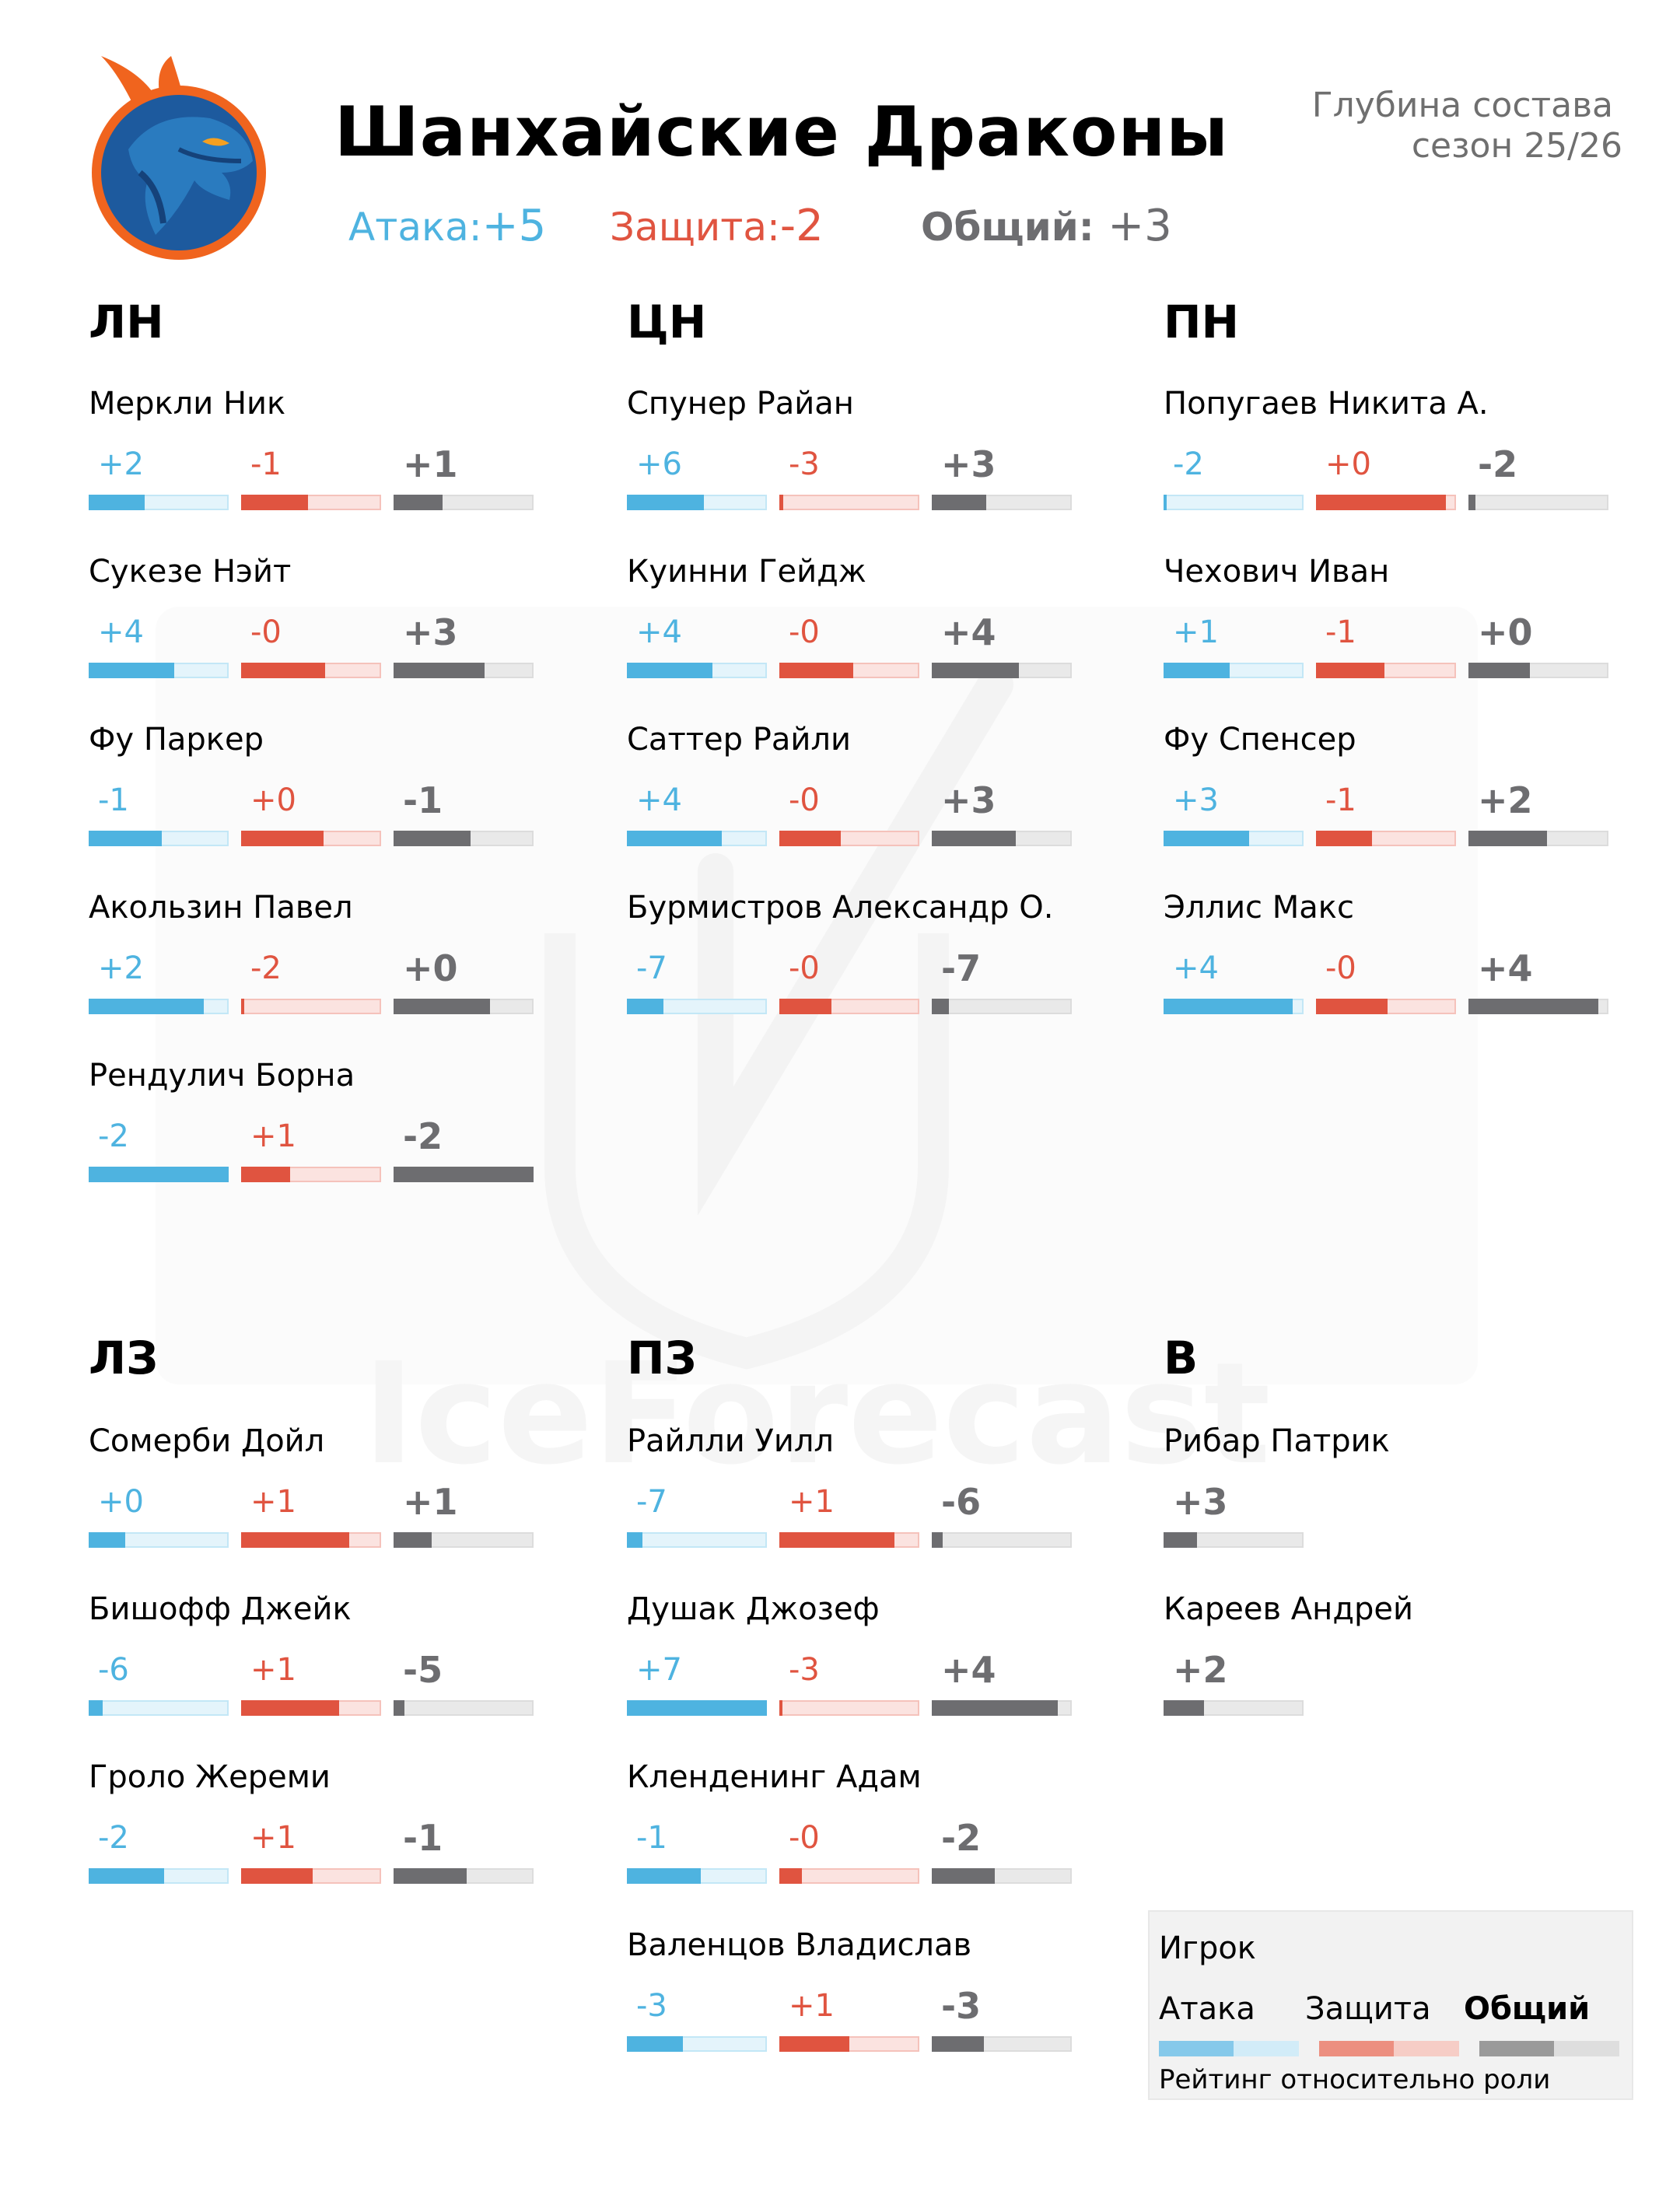  I want to click on player-lw-0-tot-value: +1, so click(430, 464).